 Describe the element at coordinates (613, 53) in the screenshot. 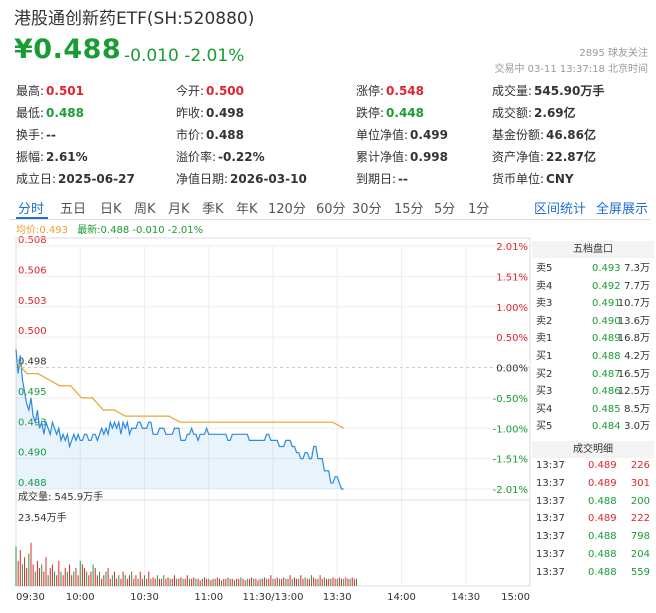

I see `followers-count: 2895 球友关注` at that location.